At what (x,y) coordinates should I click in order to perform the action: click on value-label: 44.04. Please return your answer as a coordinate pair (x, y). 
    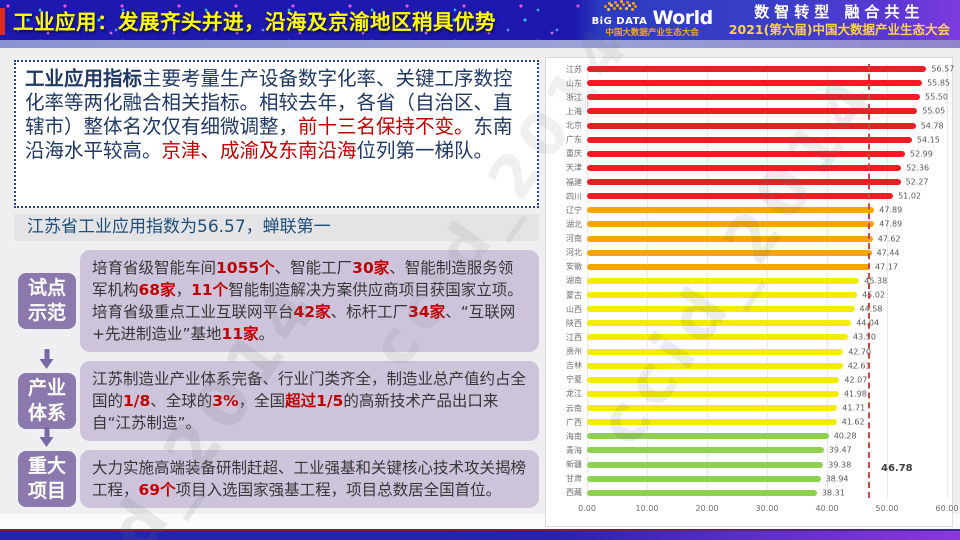
    Looking at the image, I should click on (868, 323).